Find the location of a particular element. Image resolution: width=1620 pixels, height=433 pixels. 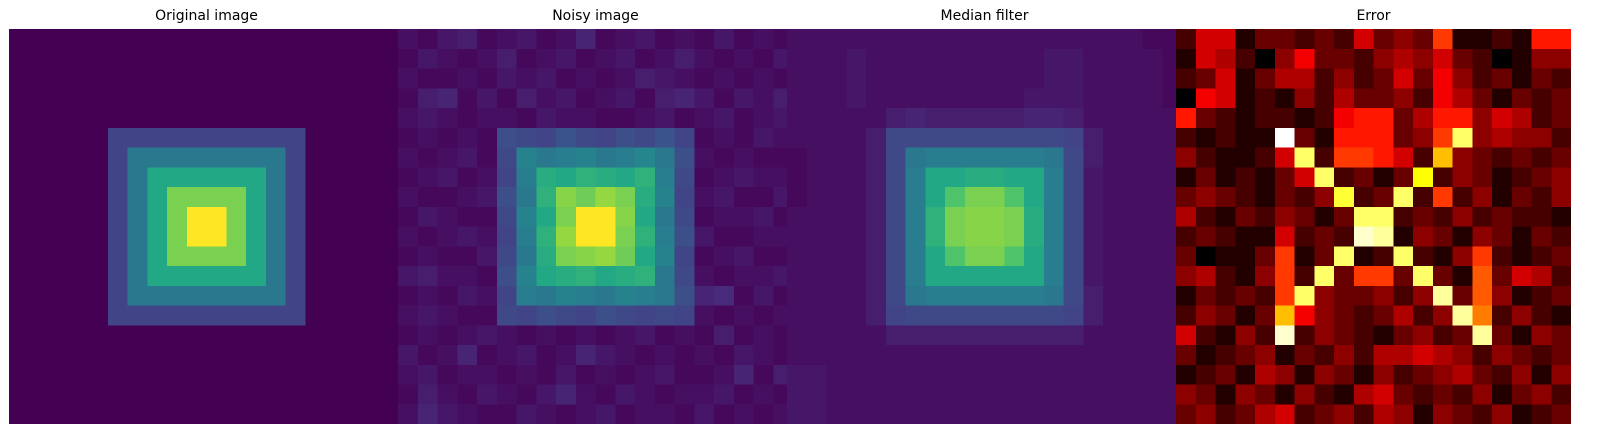

panel-title: Noisy image is located at coordinates (595, 16).